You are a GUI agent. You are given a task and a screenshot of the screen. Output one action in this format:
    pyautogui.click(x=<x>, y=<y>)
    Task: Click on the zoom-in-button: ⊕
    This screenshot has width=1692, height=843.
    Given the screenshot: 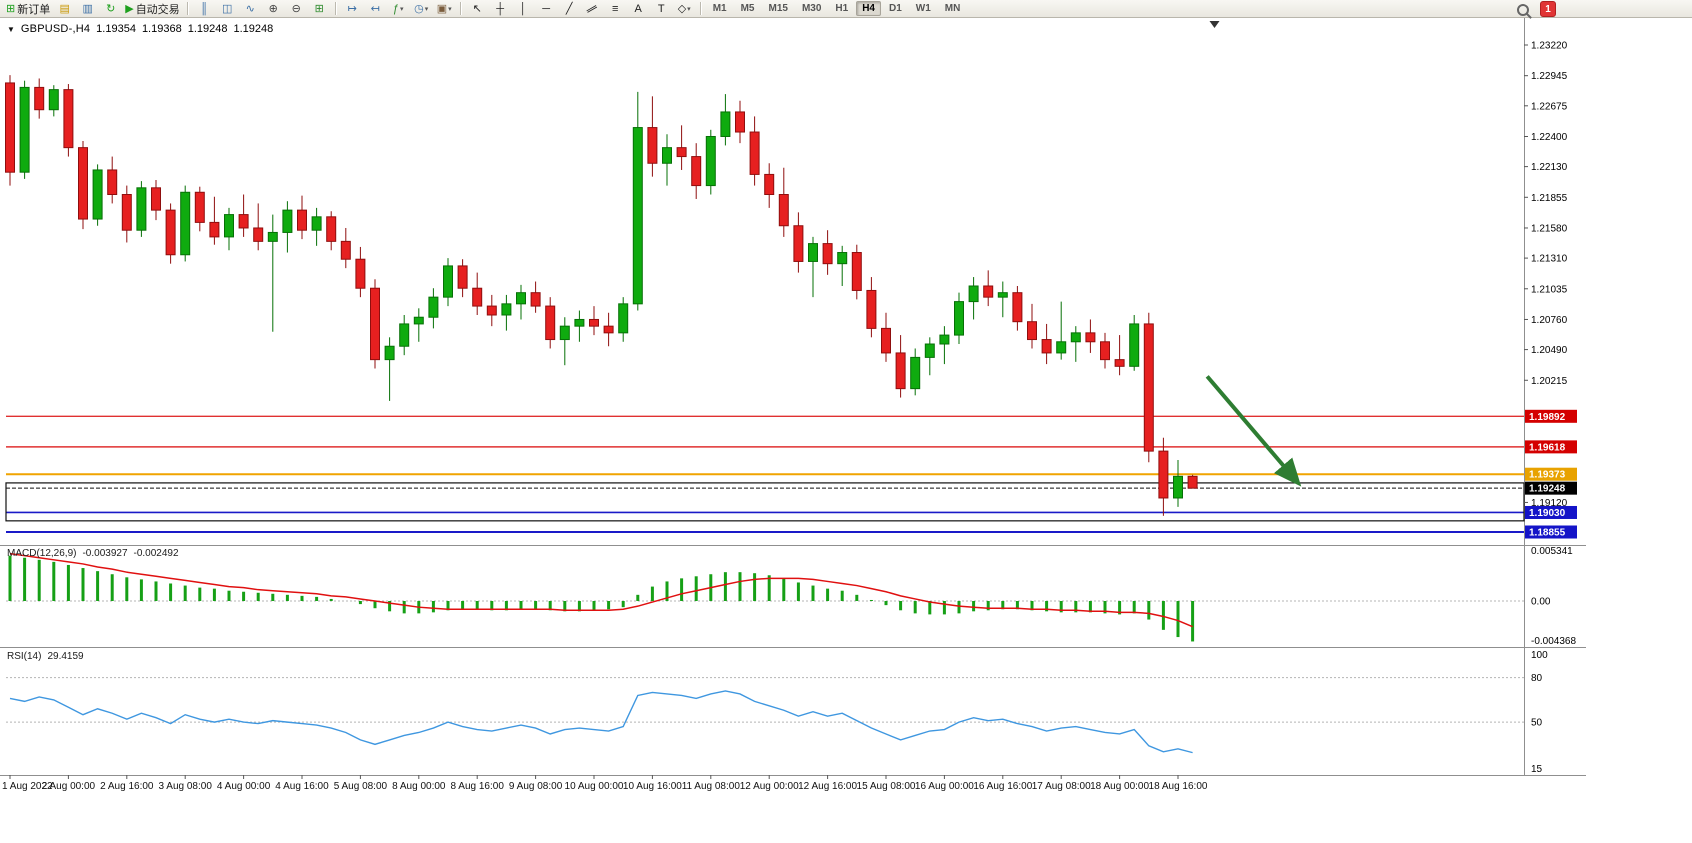 What is the action you would take?
    pyautogui.click(x=273, y=9)
    